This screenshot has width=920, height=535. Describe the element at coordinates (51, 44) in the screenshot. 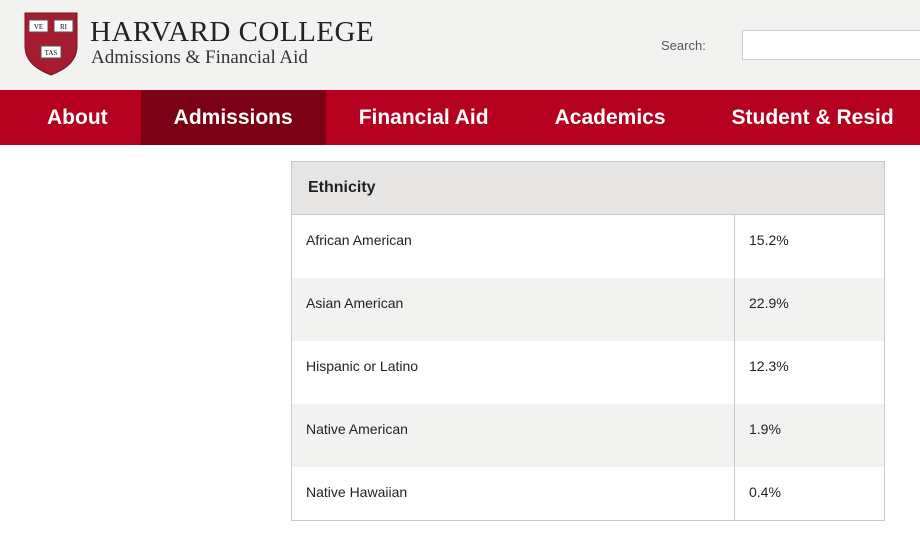

I see `harvard-shield-logo: VE RI TAS` at that location.